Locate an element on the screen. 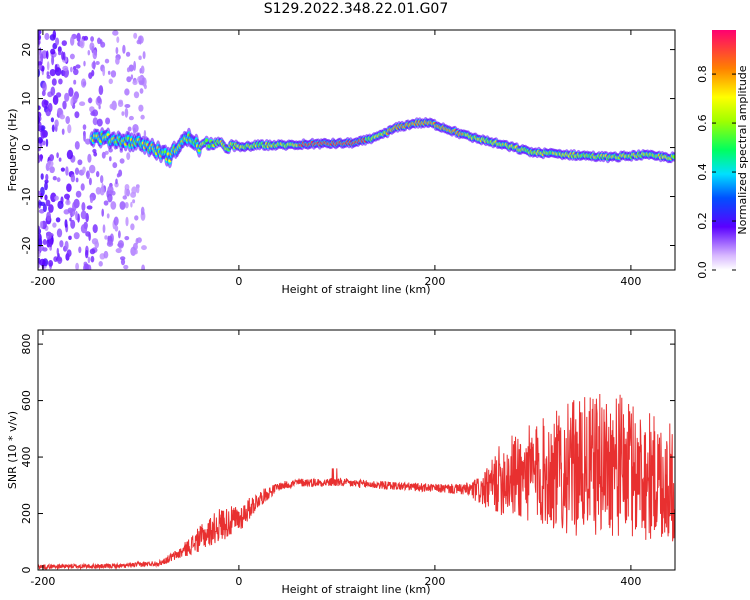 This screenshot has width=750, height=600. ridge-core is located at coordinates (673, 157).